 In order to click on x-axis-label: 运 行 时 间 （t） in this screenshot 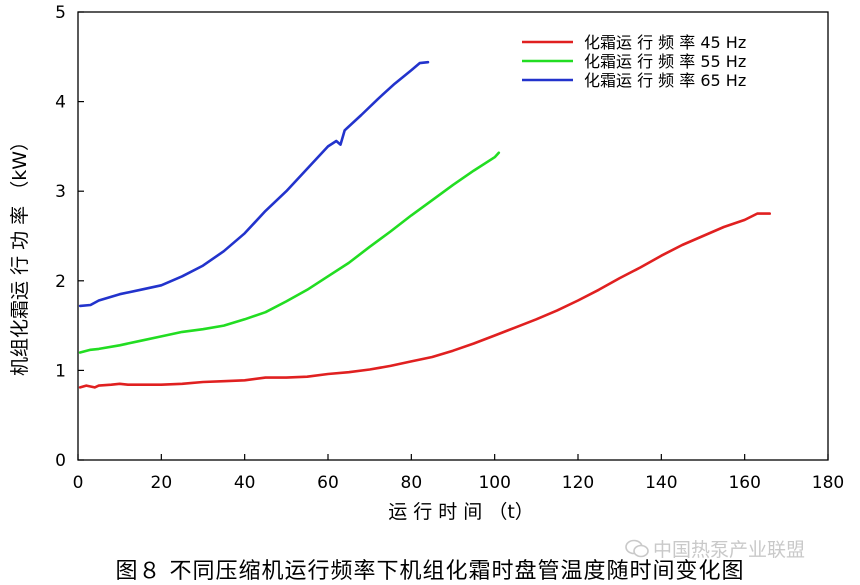, I will do `click(461, 512)`.